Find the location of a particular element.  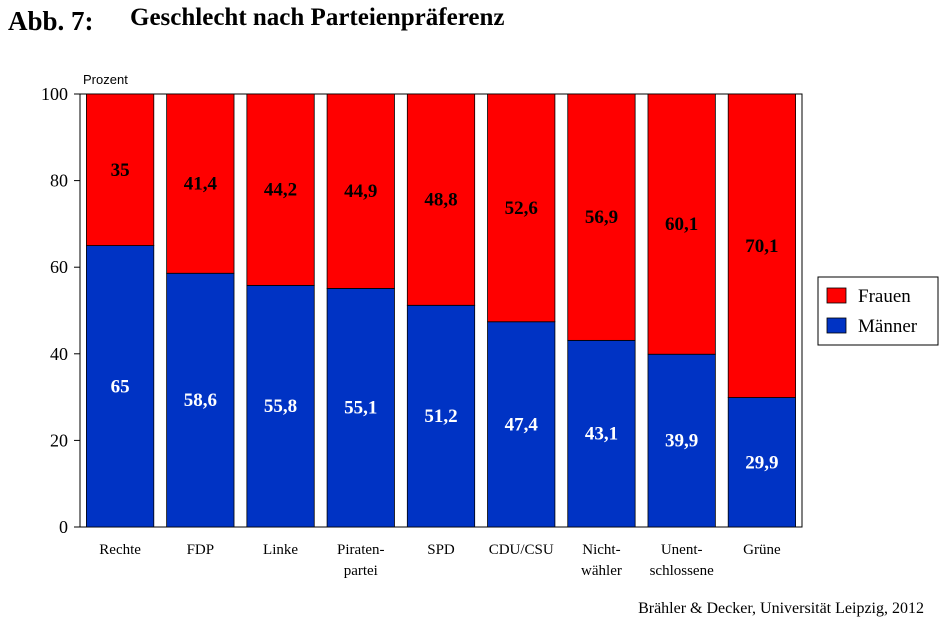

category-label: FDP is located at coordinates (201, 550).